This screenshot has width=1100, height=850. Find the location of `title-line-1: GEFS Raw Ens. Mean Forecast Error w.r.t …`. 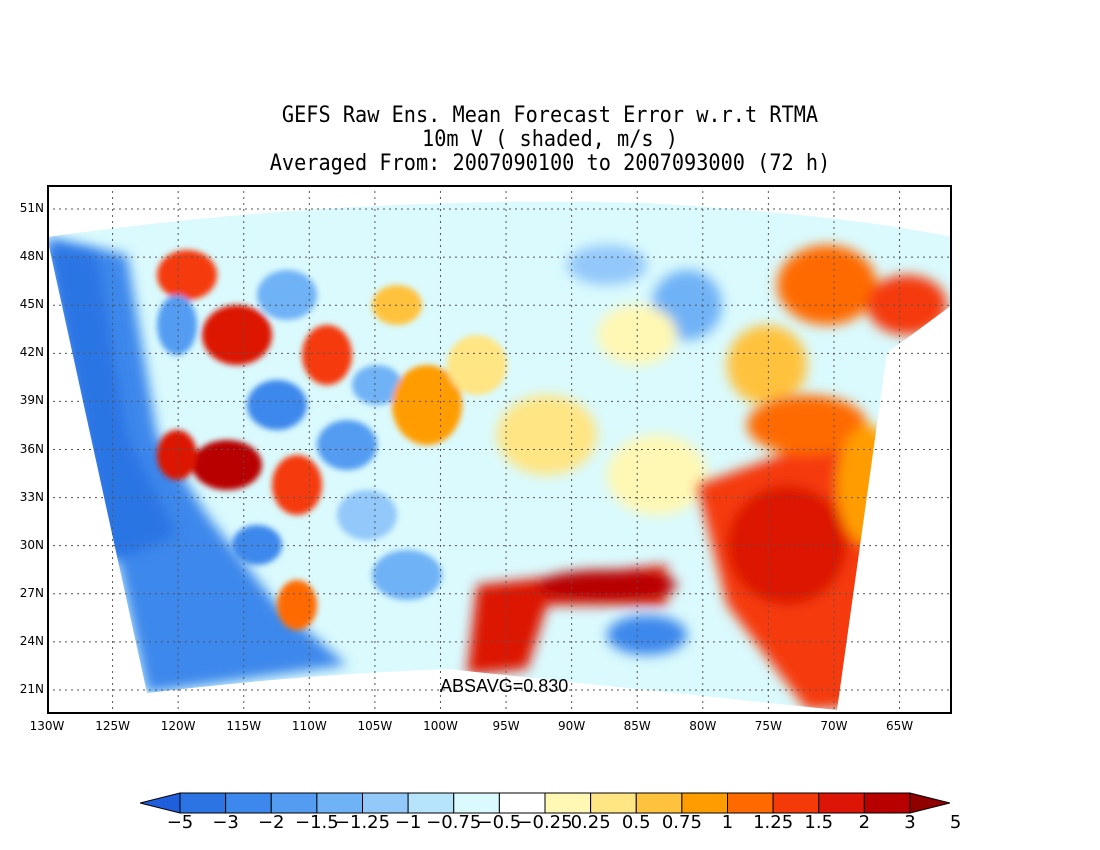

title-line-1: GEFS Raw Ens. Mean Forecast Error w.r.t … is located at coordinates (550, 115).